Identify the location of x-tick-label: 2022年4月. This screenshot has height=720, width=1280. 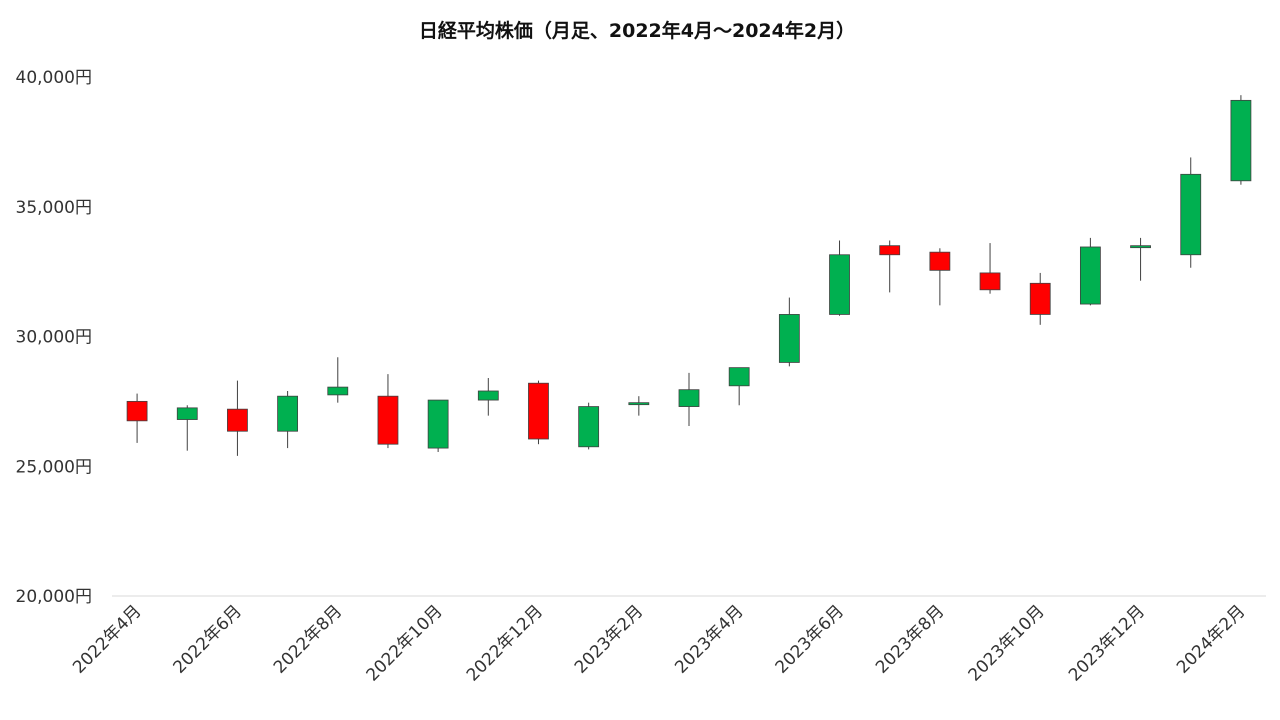
(107, 639).